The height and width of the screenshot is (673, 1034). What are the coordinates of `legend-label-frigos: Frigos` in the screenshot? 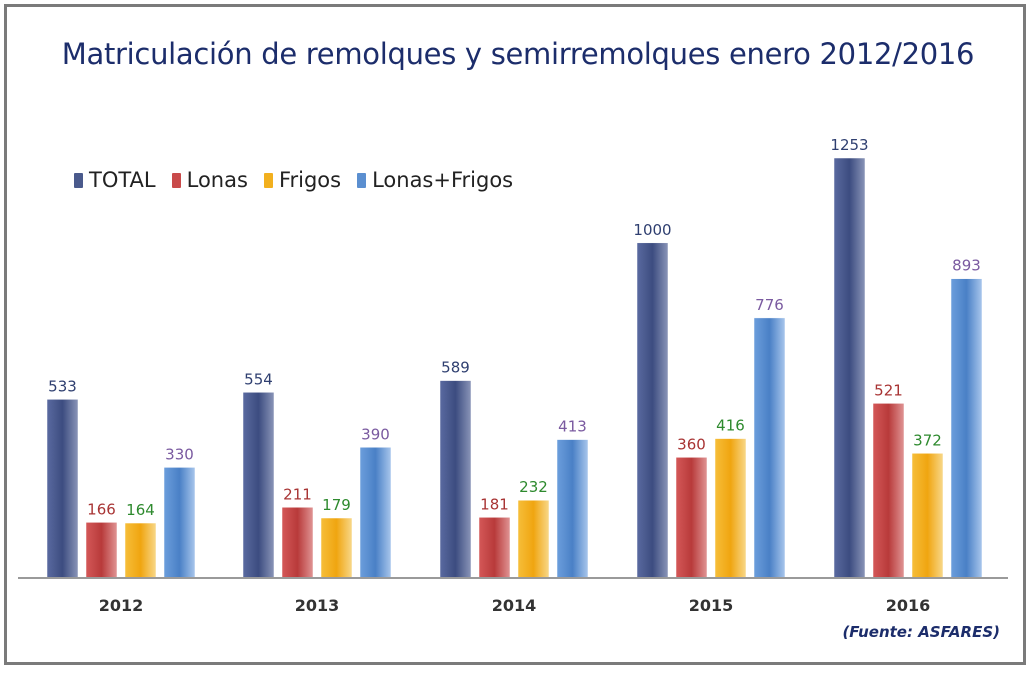 It's located at (310, 180).